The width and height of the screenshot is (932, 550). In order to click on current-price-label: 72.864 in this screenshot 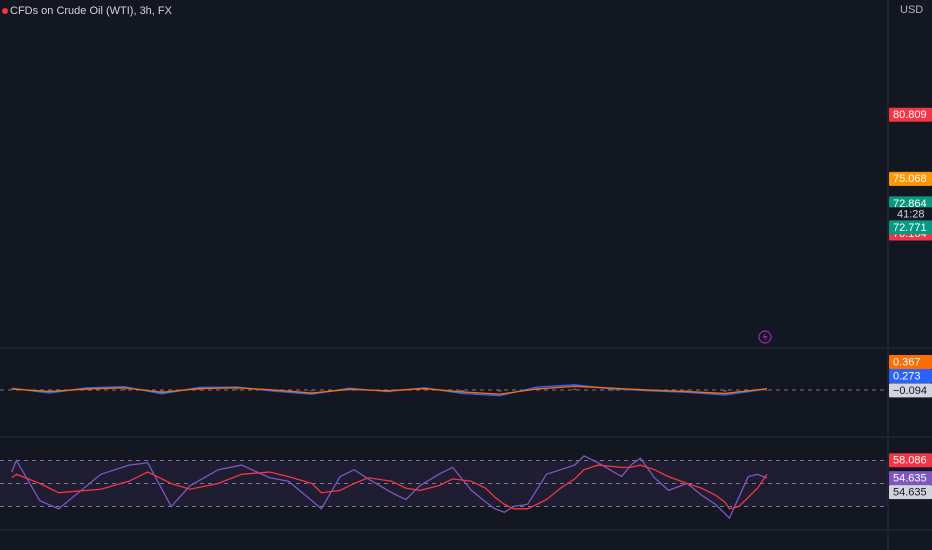, I will do `click(910, 204)`.